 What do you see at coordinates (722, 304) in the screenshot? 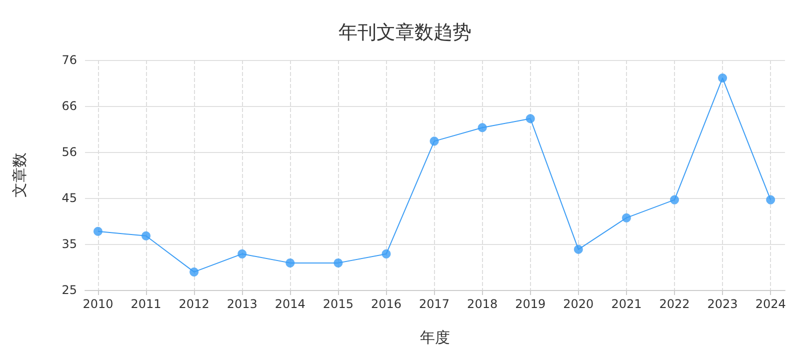
I see `x-tick-label: 2023` at bounding box center [722, 304].